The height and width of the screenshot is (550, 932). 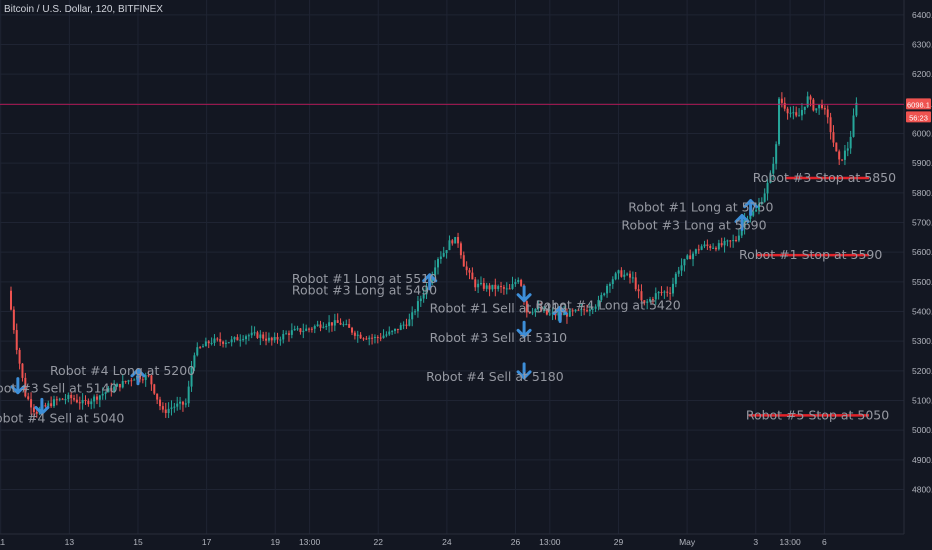 What do you see at coordinates (810, 254) in the screenshot?
I see `trade-annotation: Robot #1 Stop at 5590` at bounding box center [810, 254].